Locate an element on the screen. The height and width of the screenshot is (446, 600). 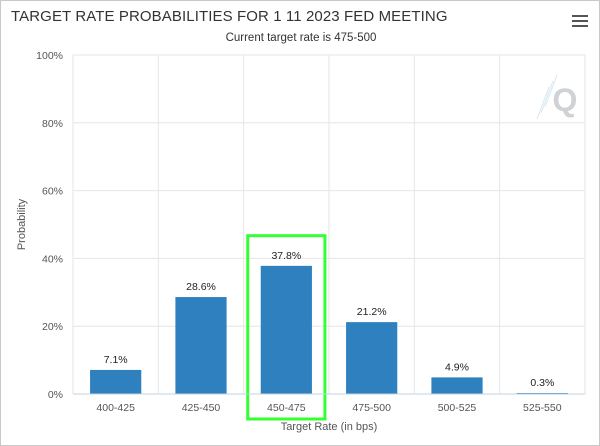
watermark-logo: Q is located at coordinates (557, 97).